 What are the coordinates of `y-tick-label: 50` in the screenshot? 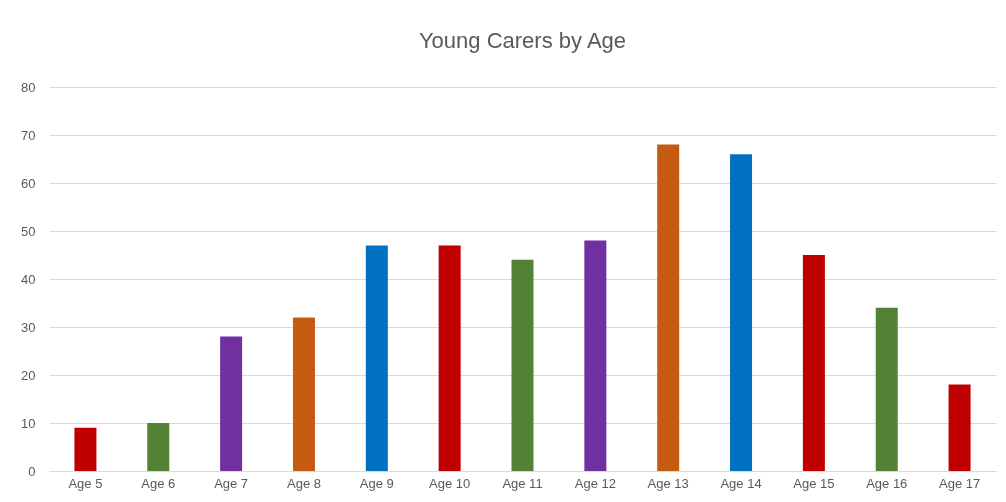 It's located at (28, 231).